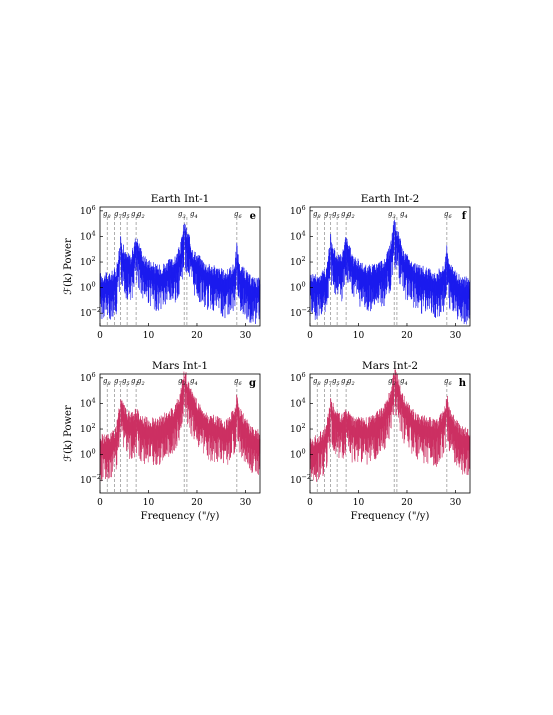  Describe the element at coordinates (180, 199) in the screenshot. I see `panel-title: Earth Int-1` at that location.